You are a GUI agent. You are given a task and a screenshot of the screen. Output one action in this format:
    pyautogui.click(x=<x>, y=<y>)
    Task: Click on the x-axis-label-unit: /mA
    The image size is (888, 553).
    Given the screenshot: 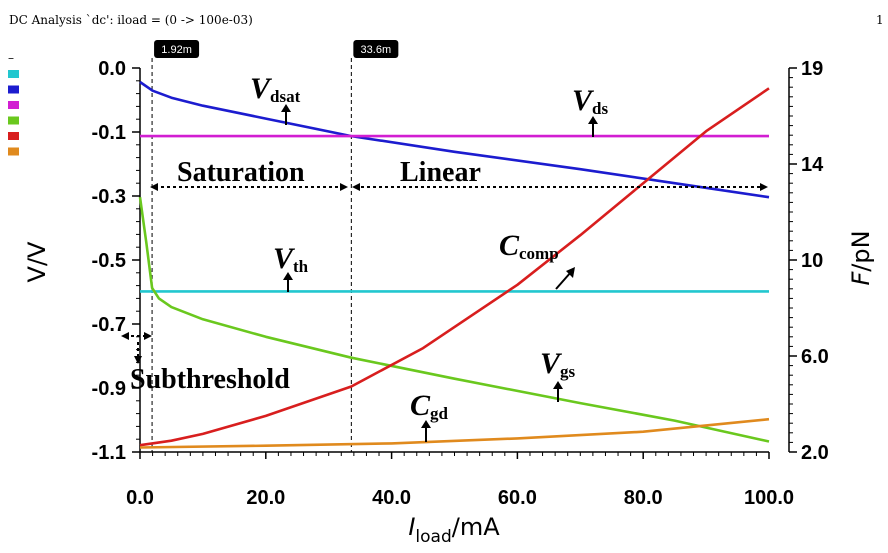 What is the action you would take?
    pyautogui.click(x=476, y=527)
    